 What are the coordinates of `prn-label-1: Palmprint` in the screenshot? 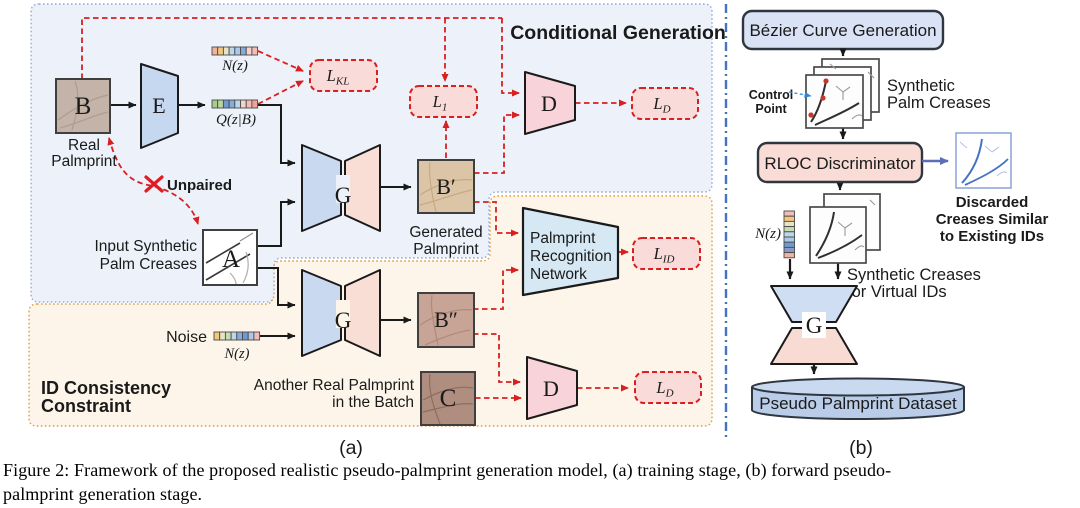 It's located at (563, 238).